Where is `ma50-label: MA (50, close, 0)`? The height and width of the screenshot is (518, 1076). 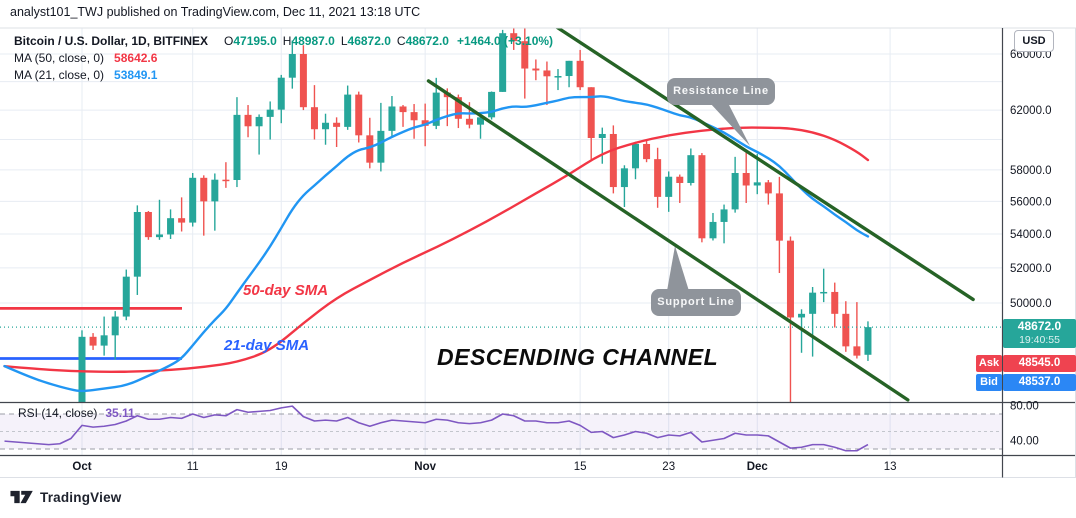 ma50-label: MA (50, close, 0) is located at coordinates (59, 58).